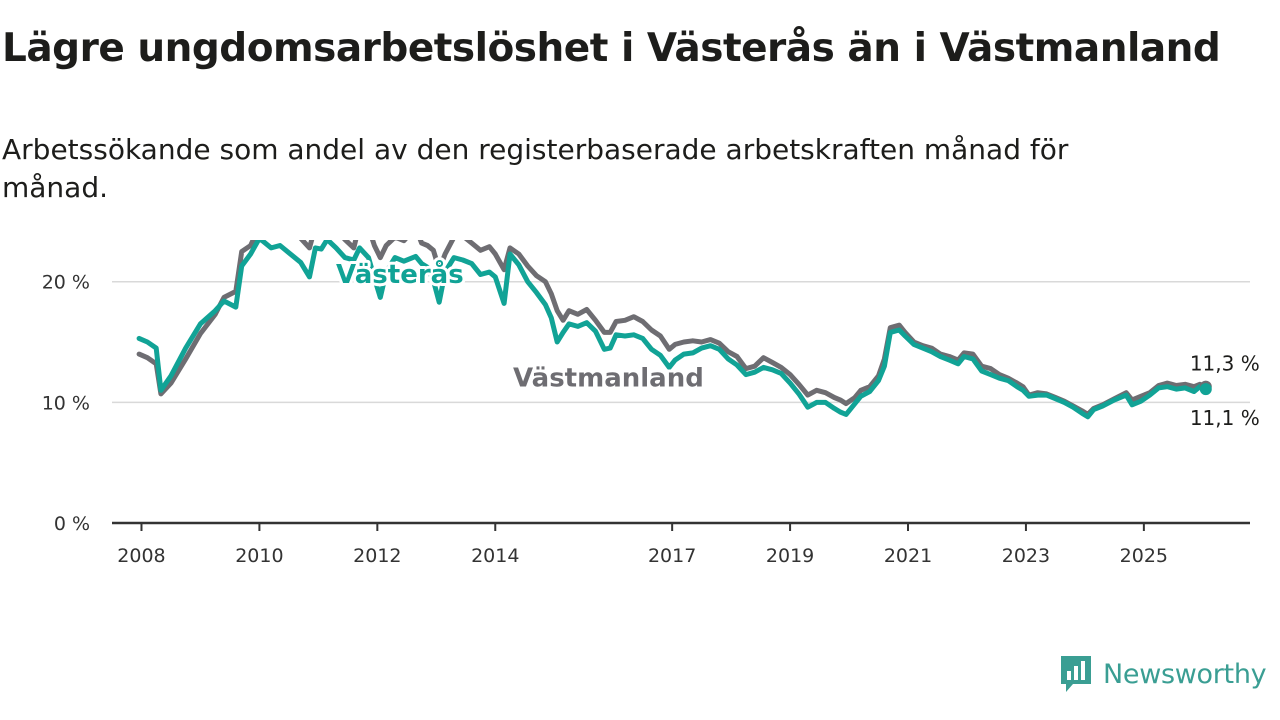 This screenshot has height=720, width=1280. I want to click on series-end-marker, so click(1205, 389).